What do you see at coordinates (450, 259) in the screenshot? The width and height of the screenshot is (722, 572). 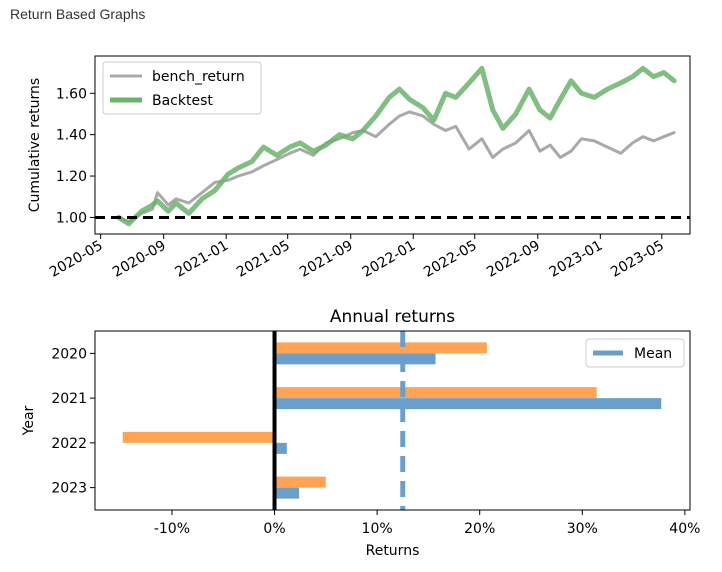 I see `x-tick-label: 2022-05` at bounding box center [450, 259].